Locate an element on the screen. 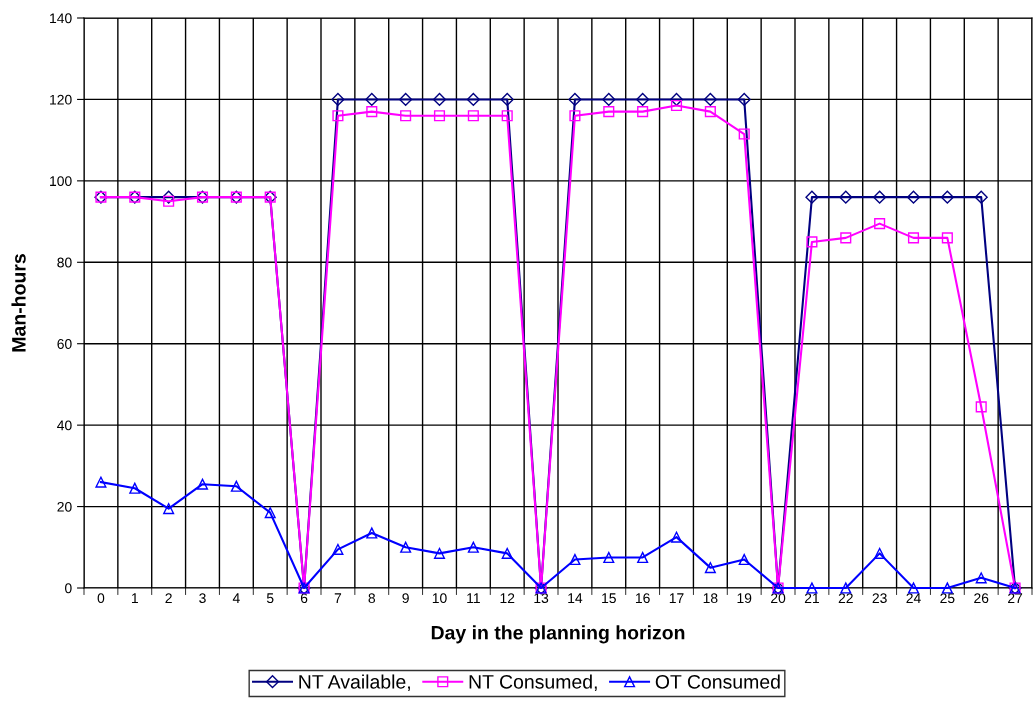 This screenshot has height=709, width=1034. y-tick-label: 40 is located at coordinates (64, 425).